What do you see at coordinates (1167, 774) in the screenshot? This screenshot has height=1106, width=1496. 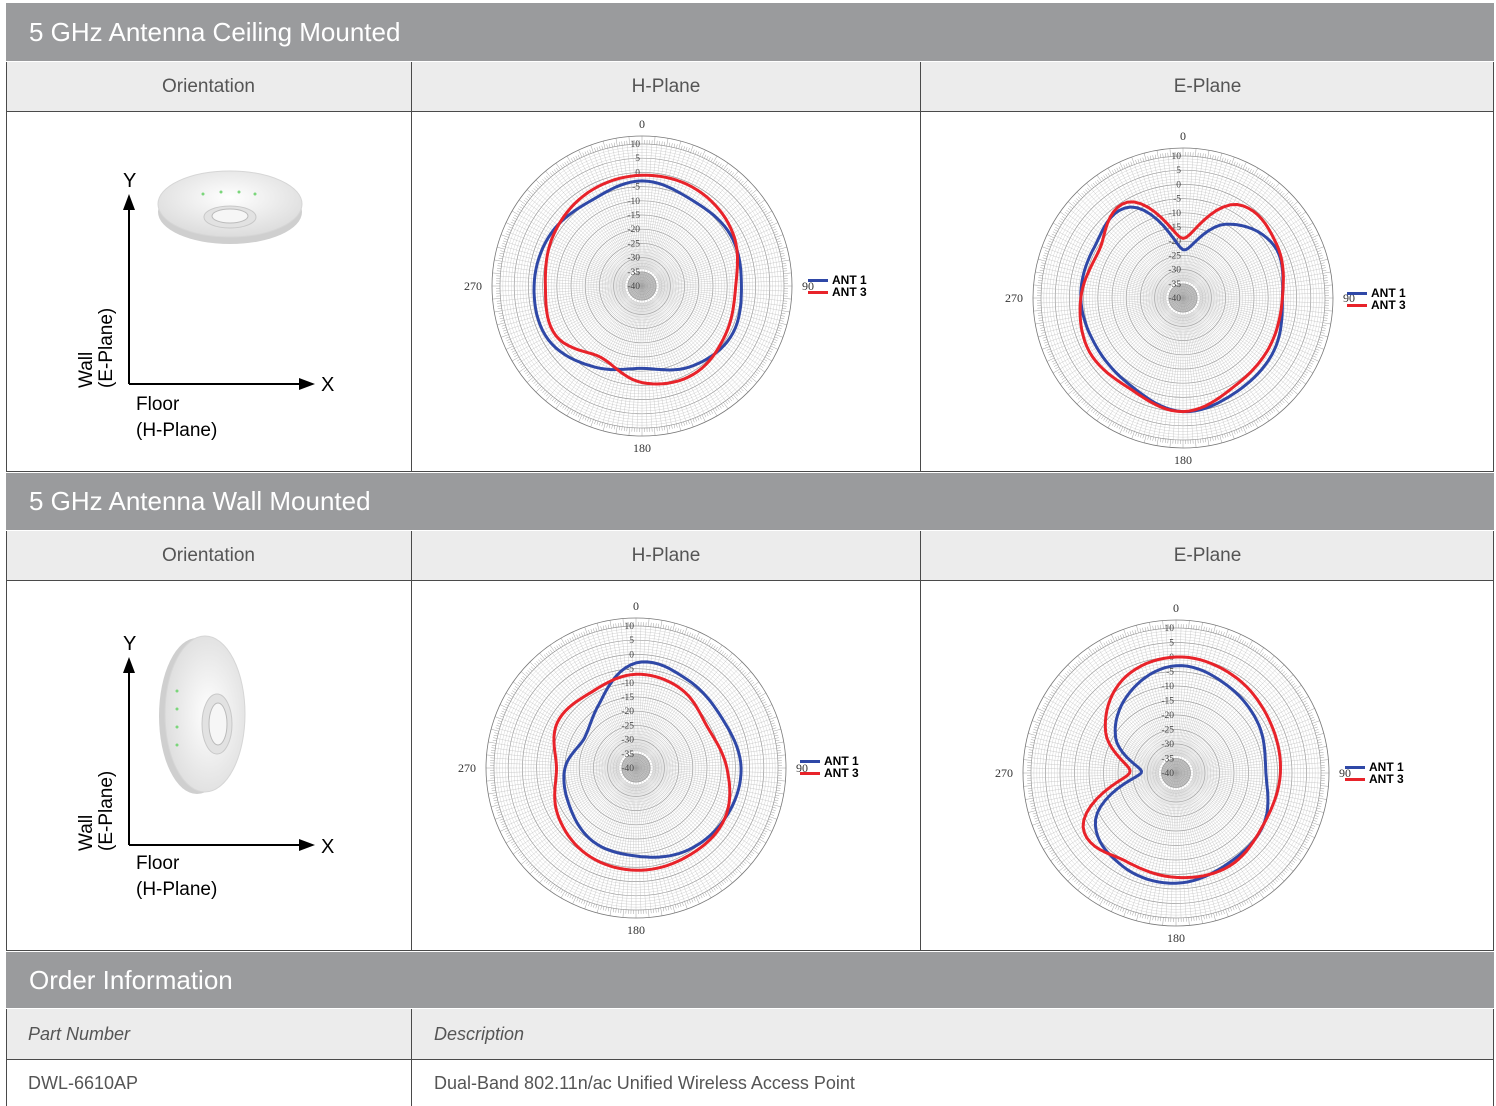 I see `polar-ring-label: -40` at bounding box center [1167, 774].